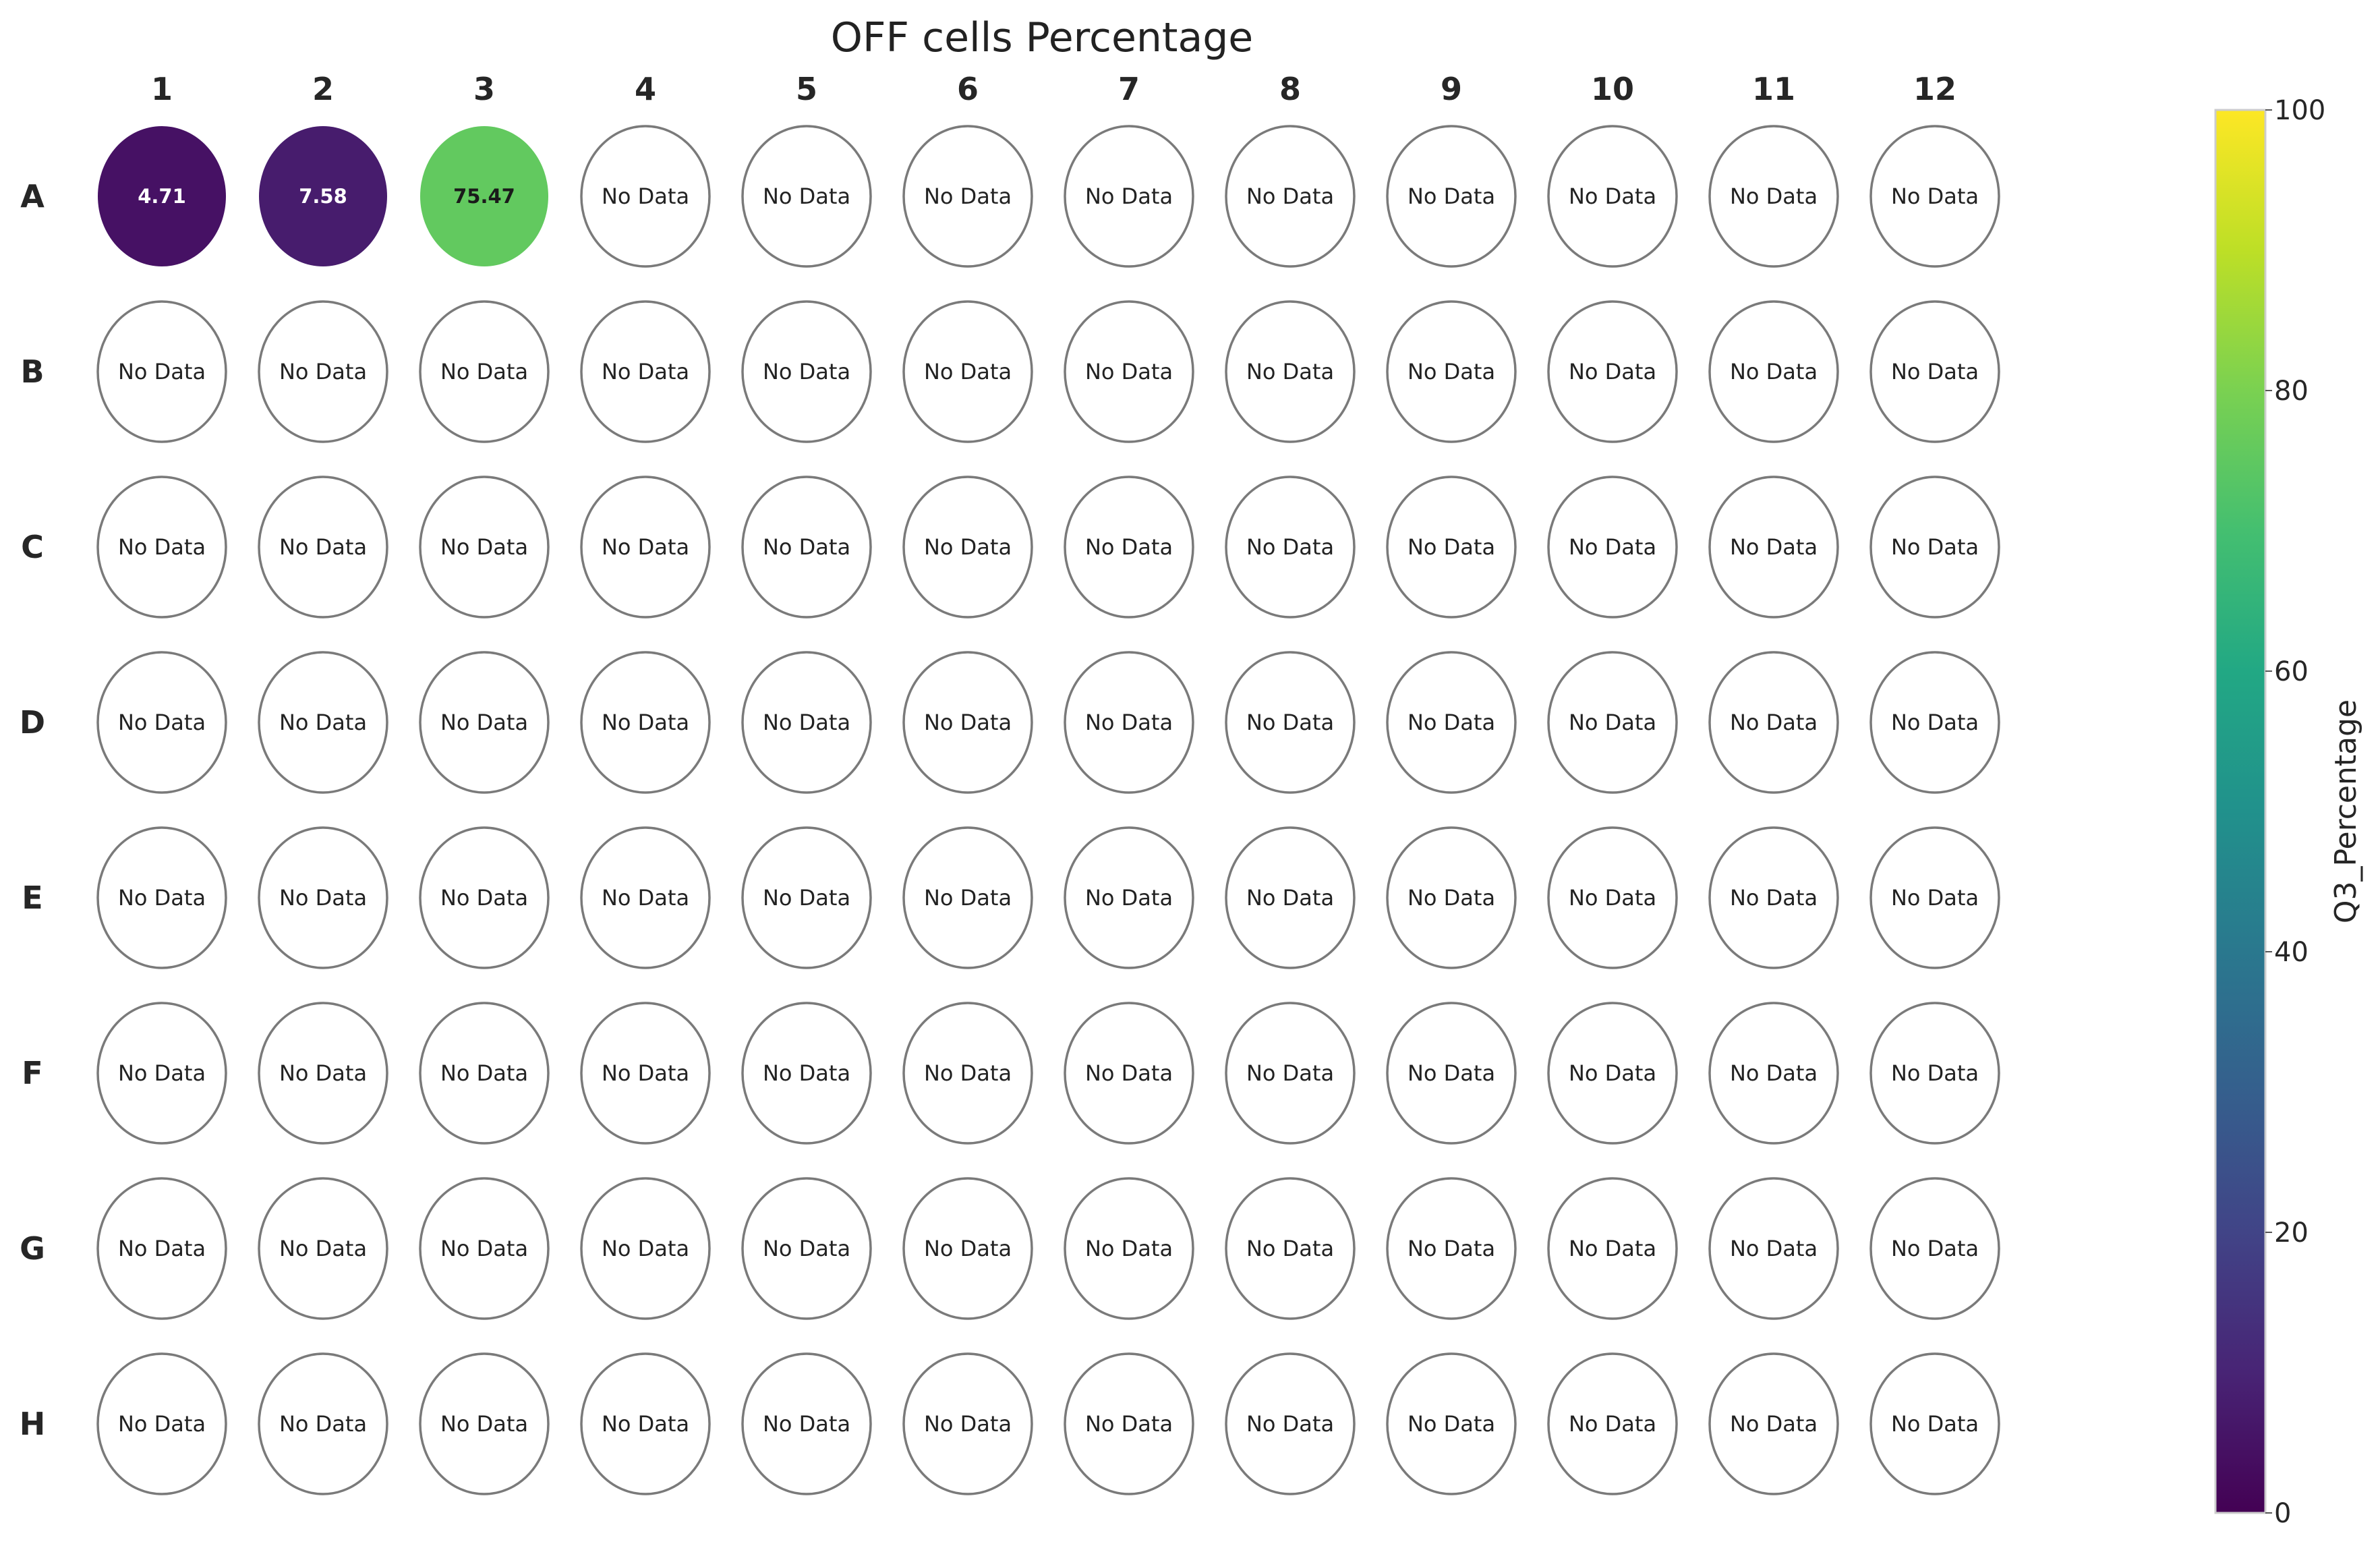  I want to click on well-C11: No Data, so click(1773, 548).